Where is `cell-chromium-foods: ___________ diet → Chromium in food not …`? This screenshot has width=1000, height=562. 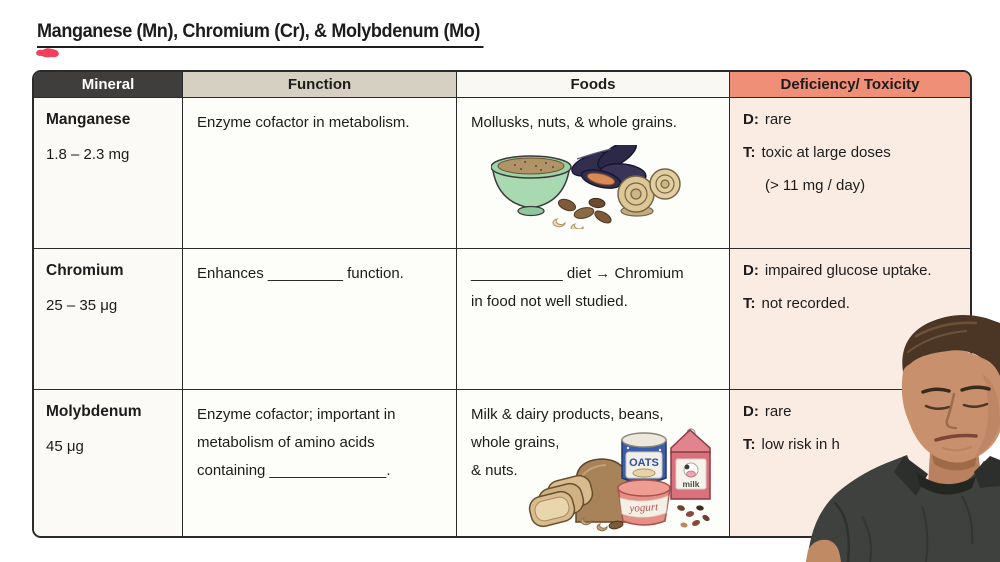 cell-chromium-foods: ___________ diet → Chromium in food not … is located at coordinates (593, 319).